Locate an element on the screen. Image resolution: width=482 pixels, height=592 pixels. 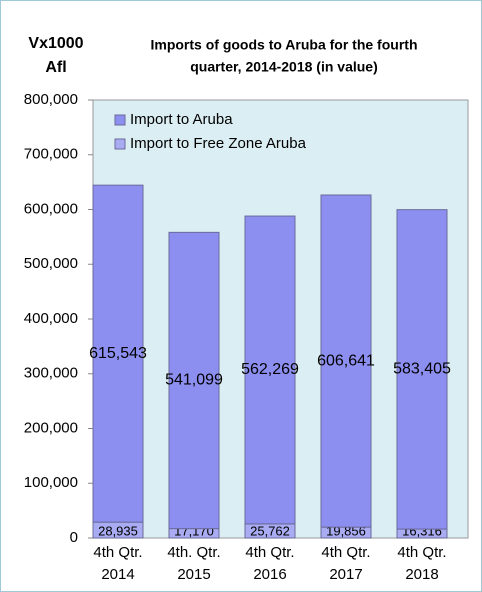
y-tick-label: 300,000 is located at coordinates (51, 373).